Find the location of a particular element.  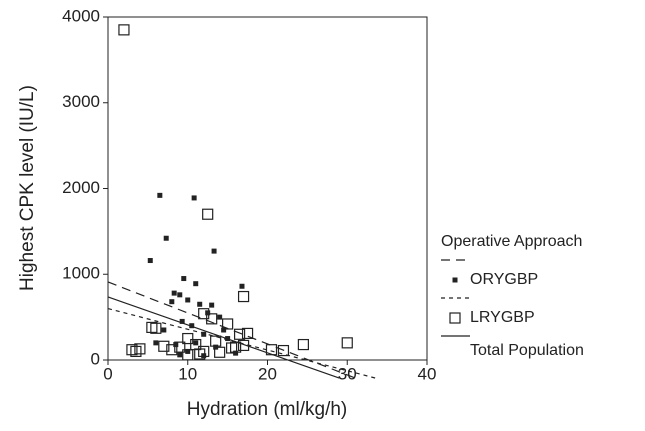

x-tick-label: 0 is located at coordinates (107, 373).